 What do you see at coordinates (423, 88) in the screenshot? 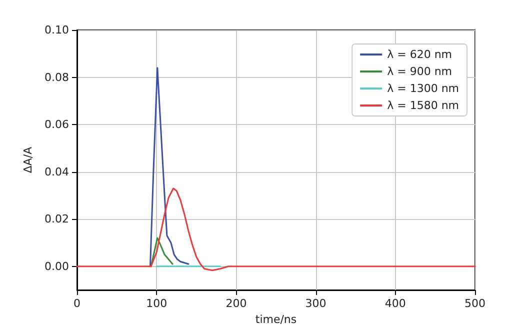
I see `legend-label: λ = 1300 nm` at bounding box center [423, 88].